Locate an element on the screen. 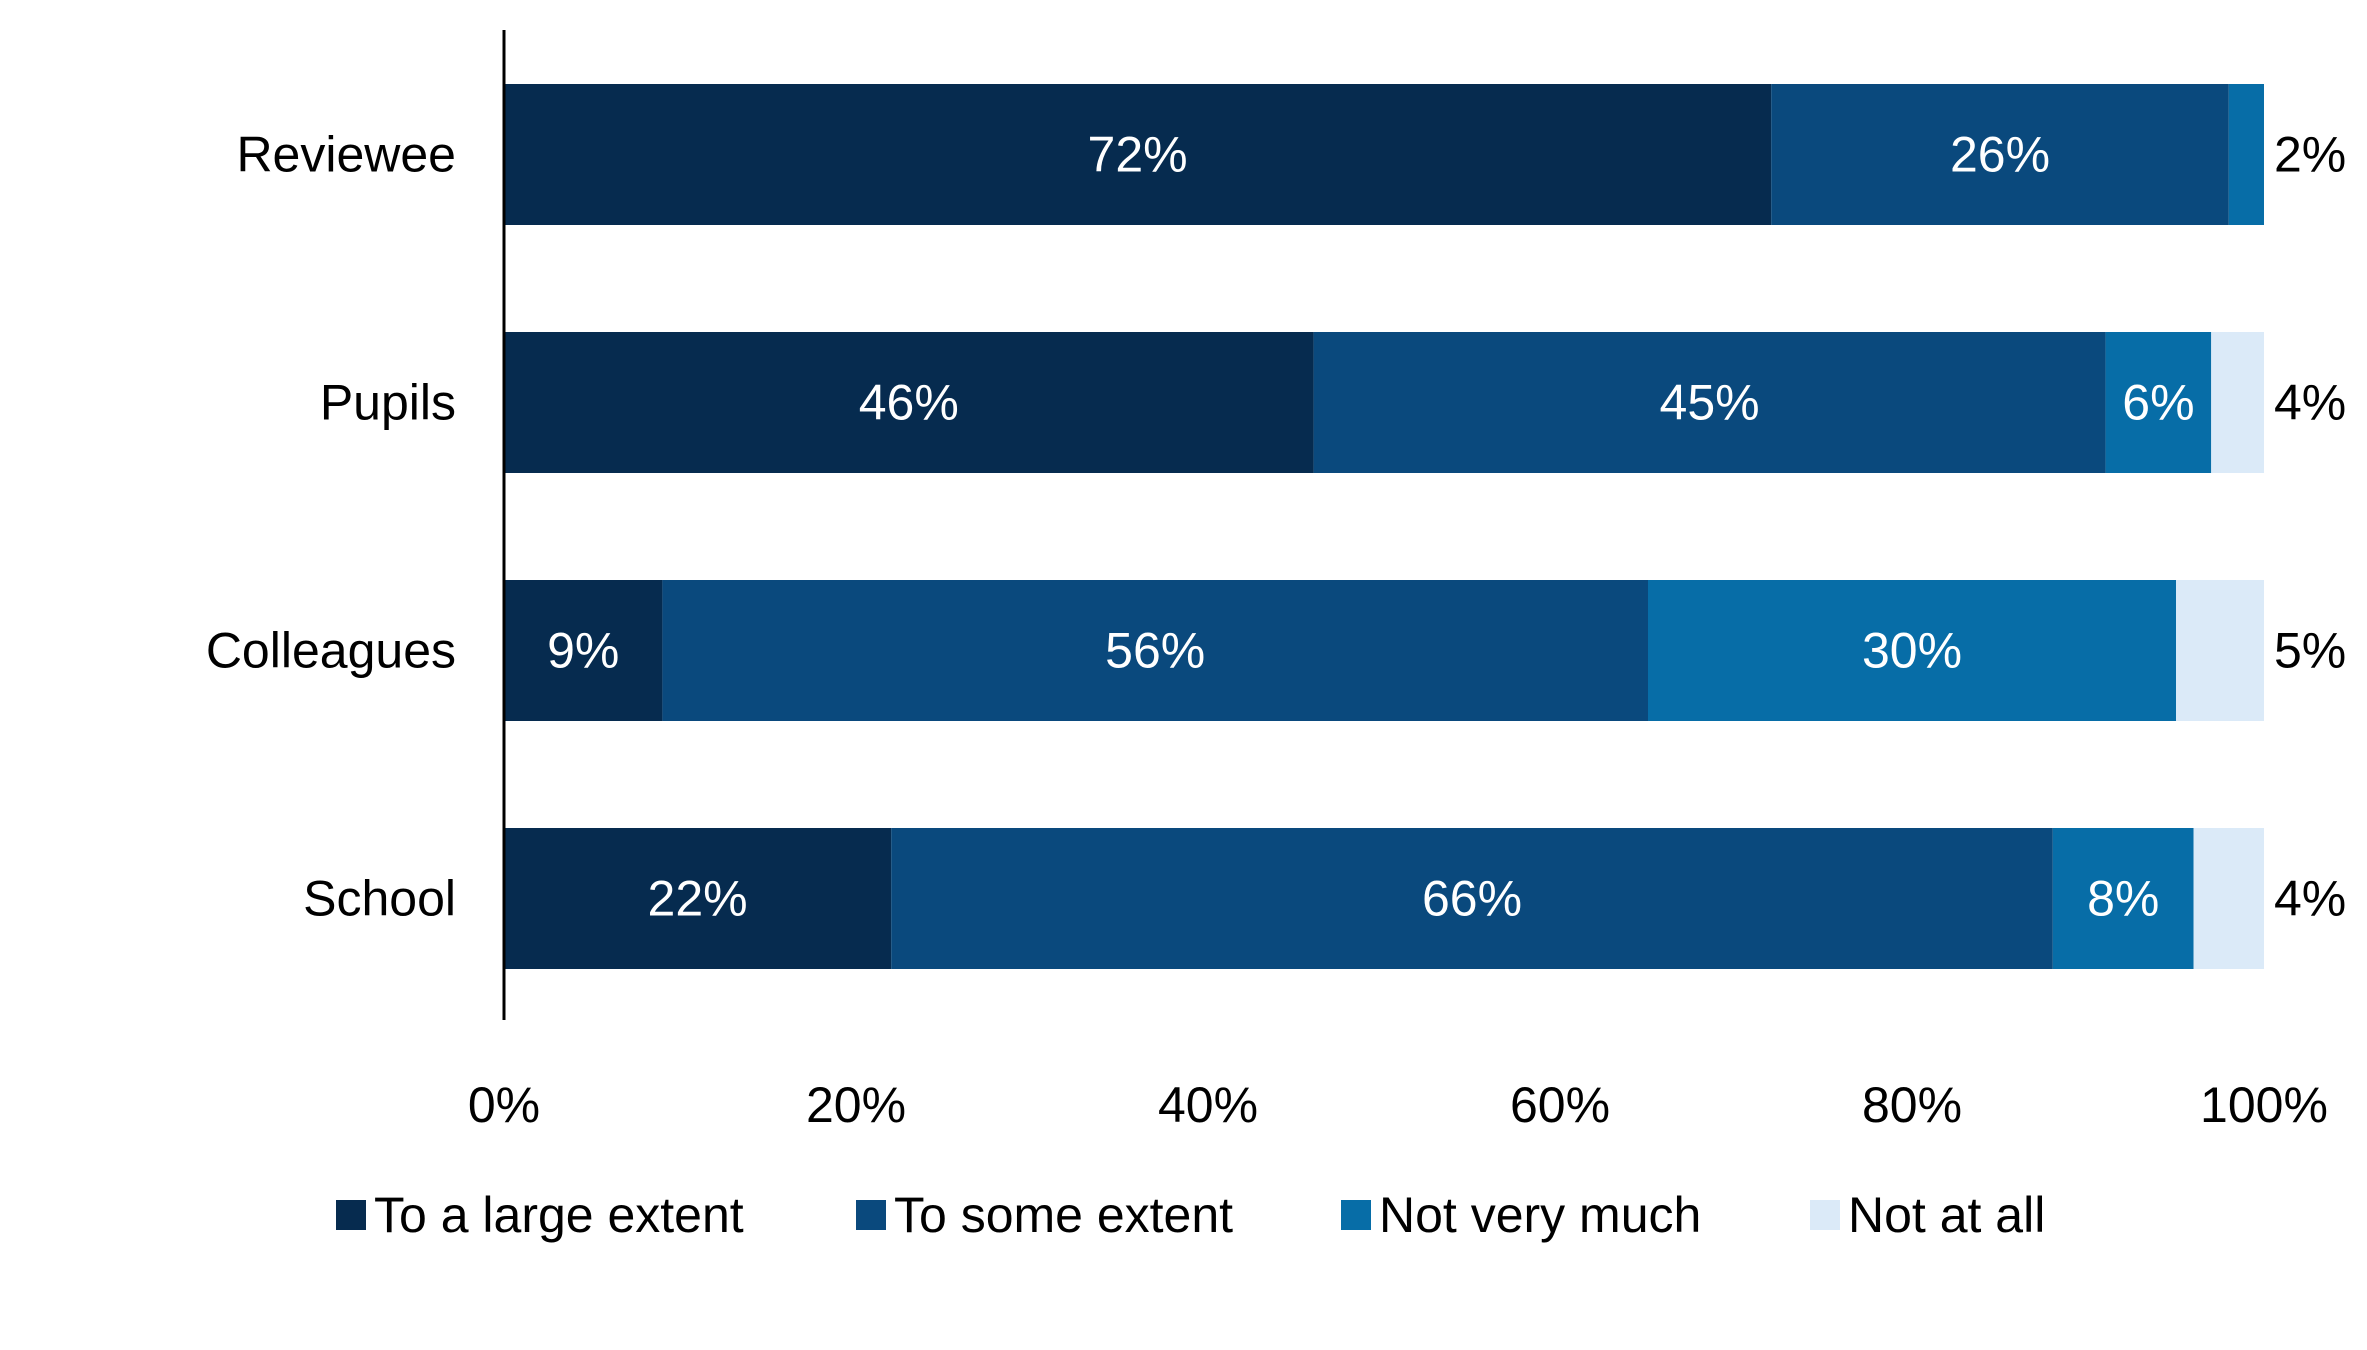 The image size is (2367, 1350). outside-label-colleagues: 5% is located at coordinates (2310, 651).